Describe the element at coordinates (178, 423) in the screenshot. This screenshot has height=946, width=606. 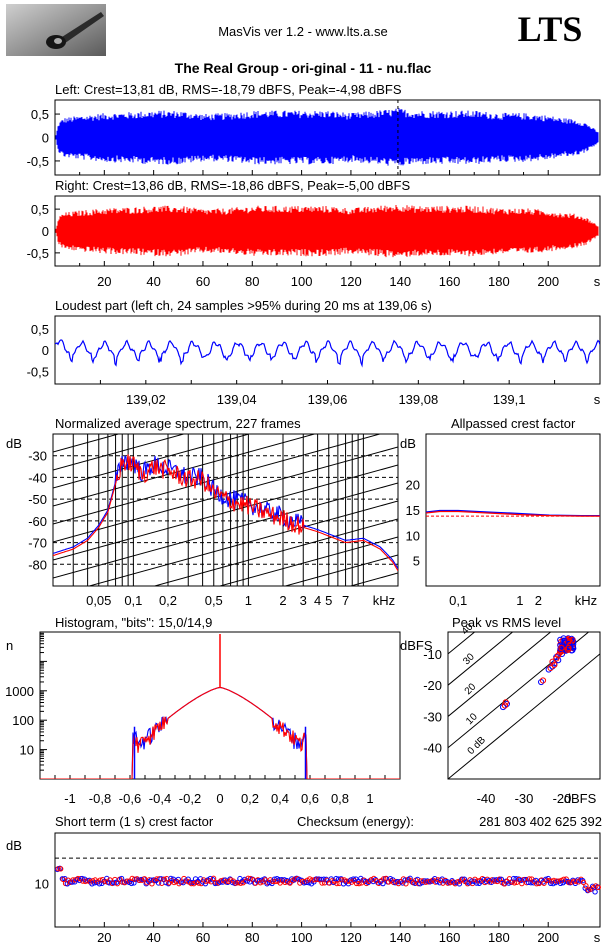
I see `panel-title: Normalized average spectrum, 227 frames` at that location.